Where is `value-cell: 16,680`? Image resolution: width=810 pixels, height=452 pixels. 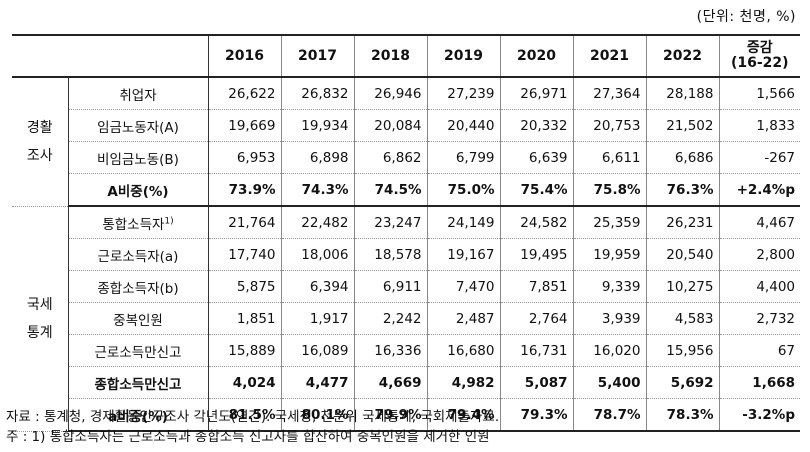
value-cell: 16,680 is located at coordinates (463, 350).